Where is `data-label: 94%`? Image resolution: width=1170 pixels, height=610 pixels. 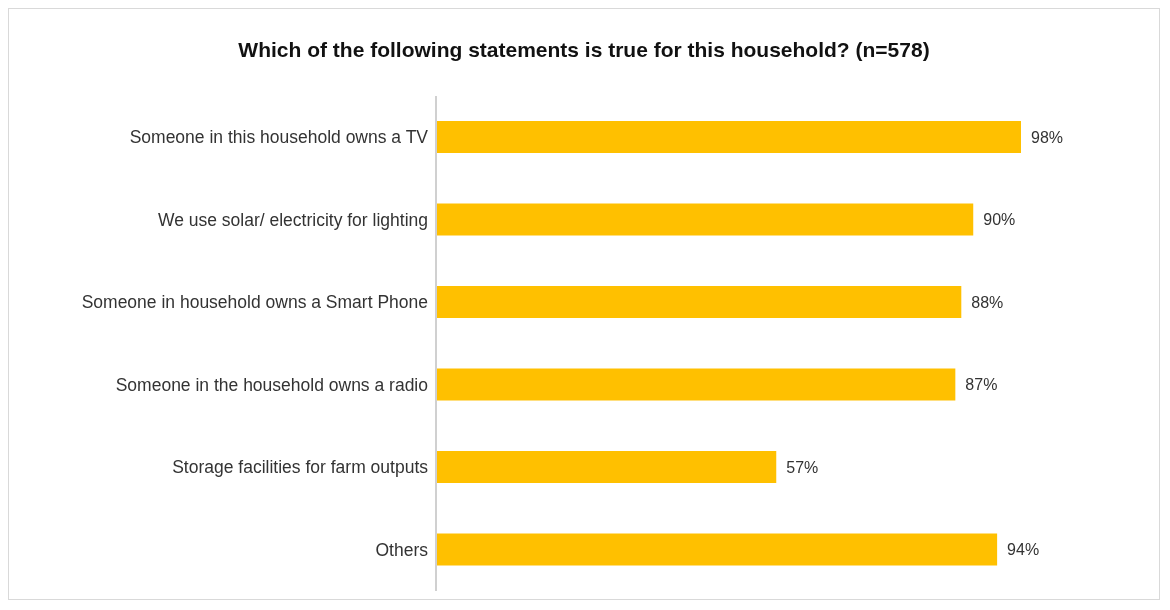
data-label: 94% is located at coordinates (1023, 550).